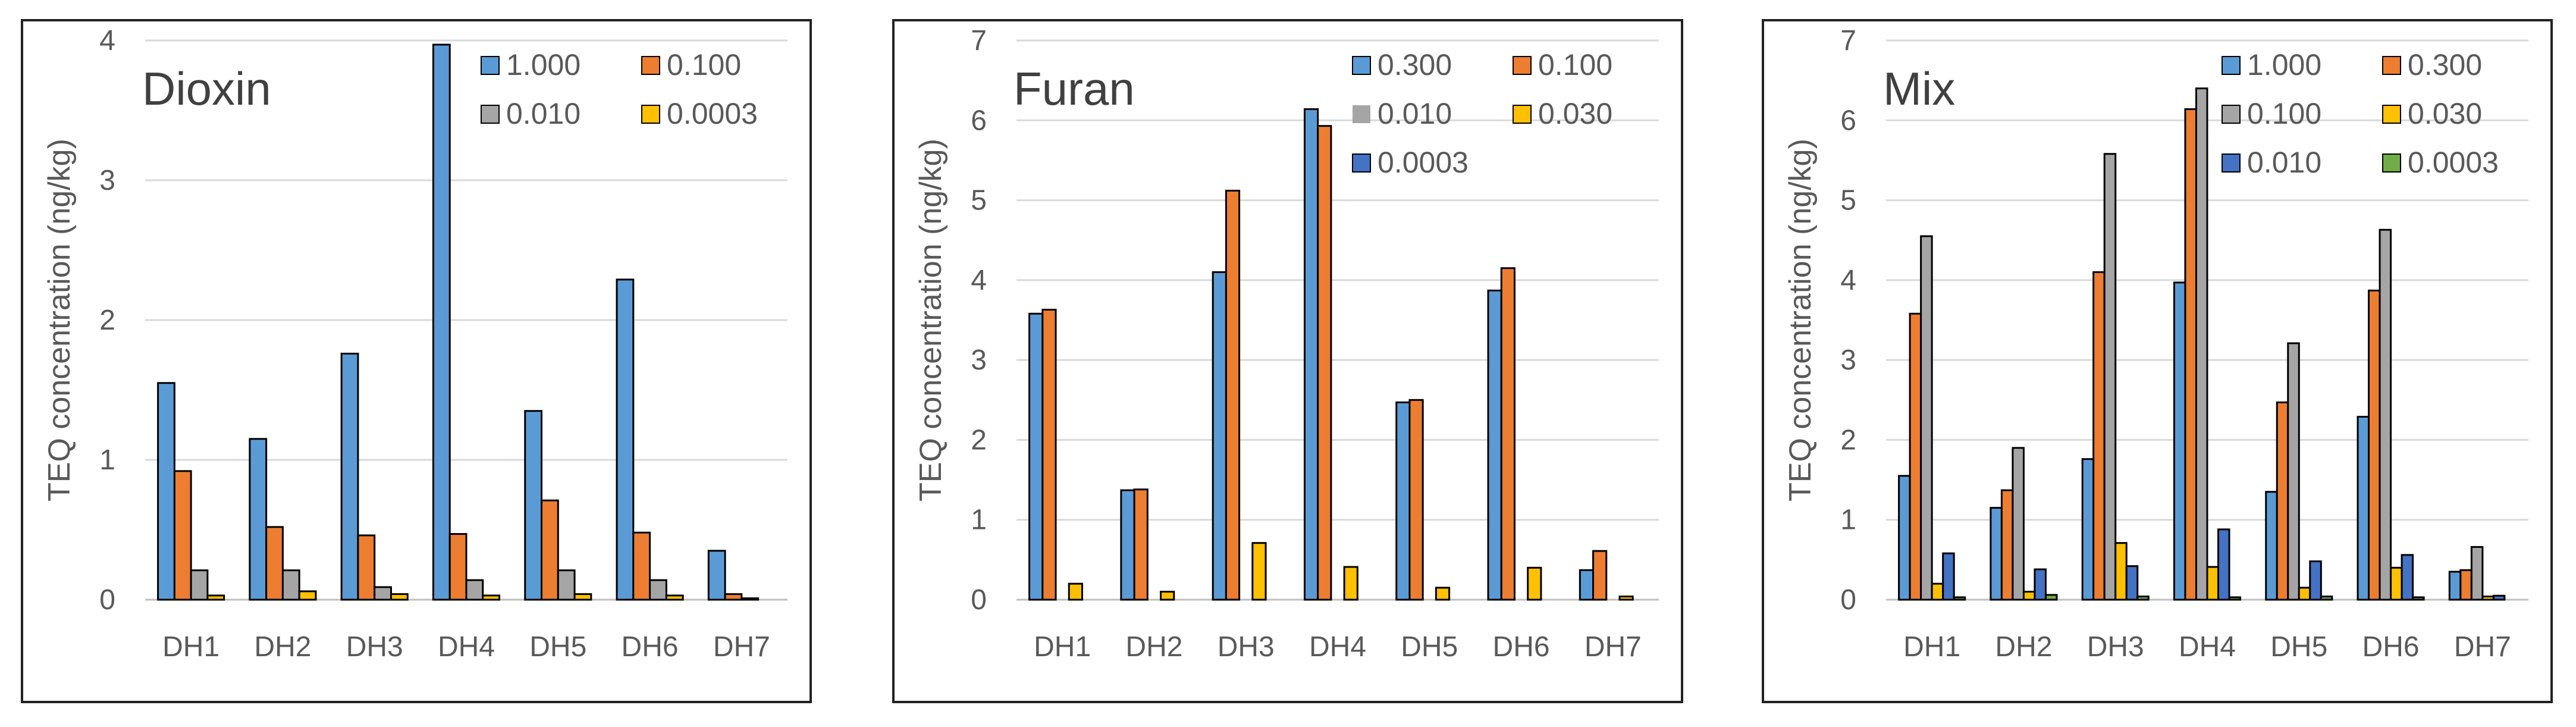 The height and width of the screenshot is (727, 2576). What do you see at coordinates (1800, 320) in the screenshot?
I see `chart2-y-axis-label: TEQ concentration (ng/kg)` at bounding box center [1800, 320].